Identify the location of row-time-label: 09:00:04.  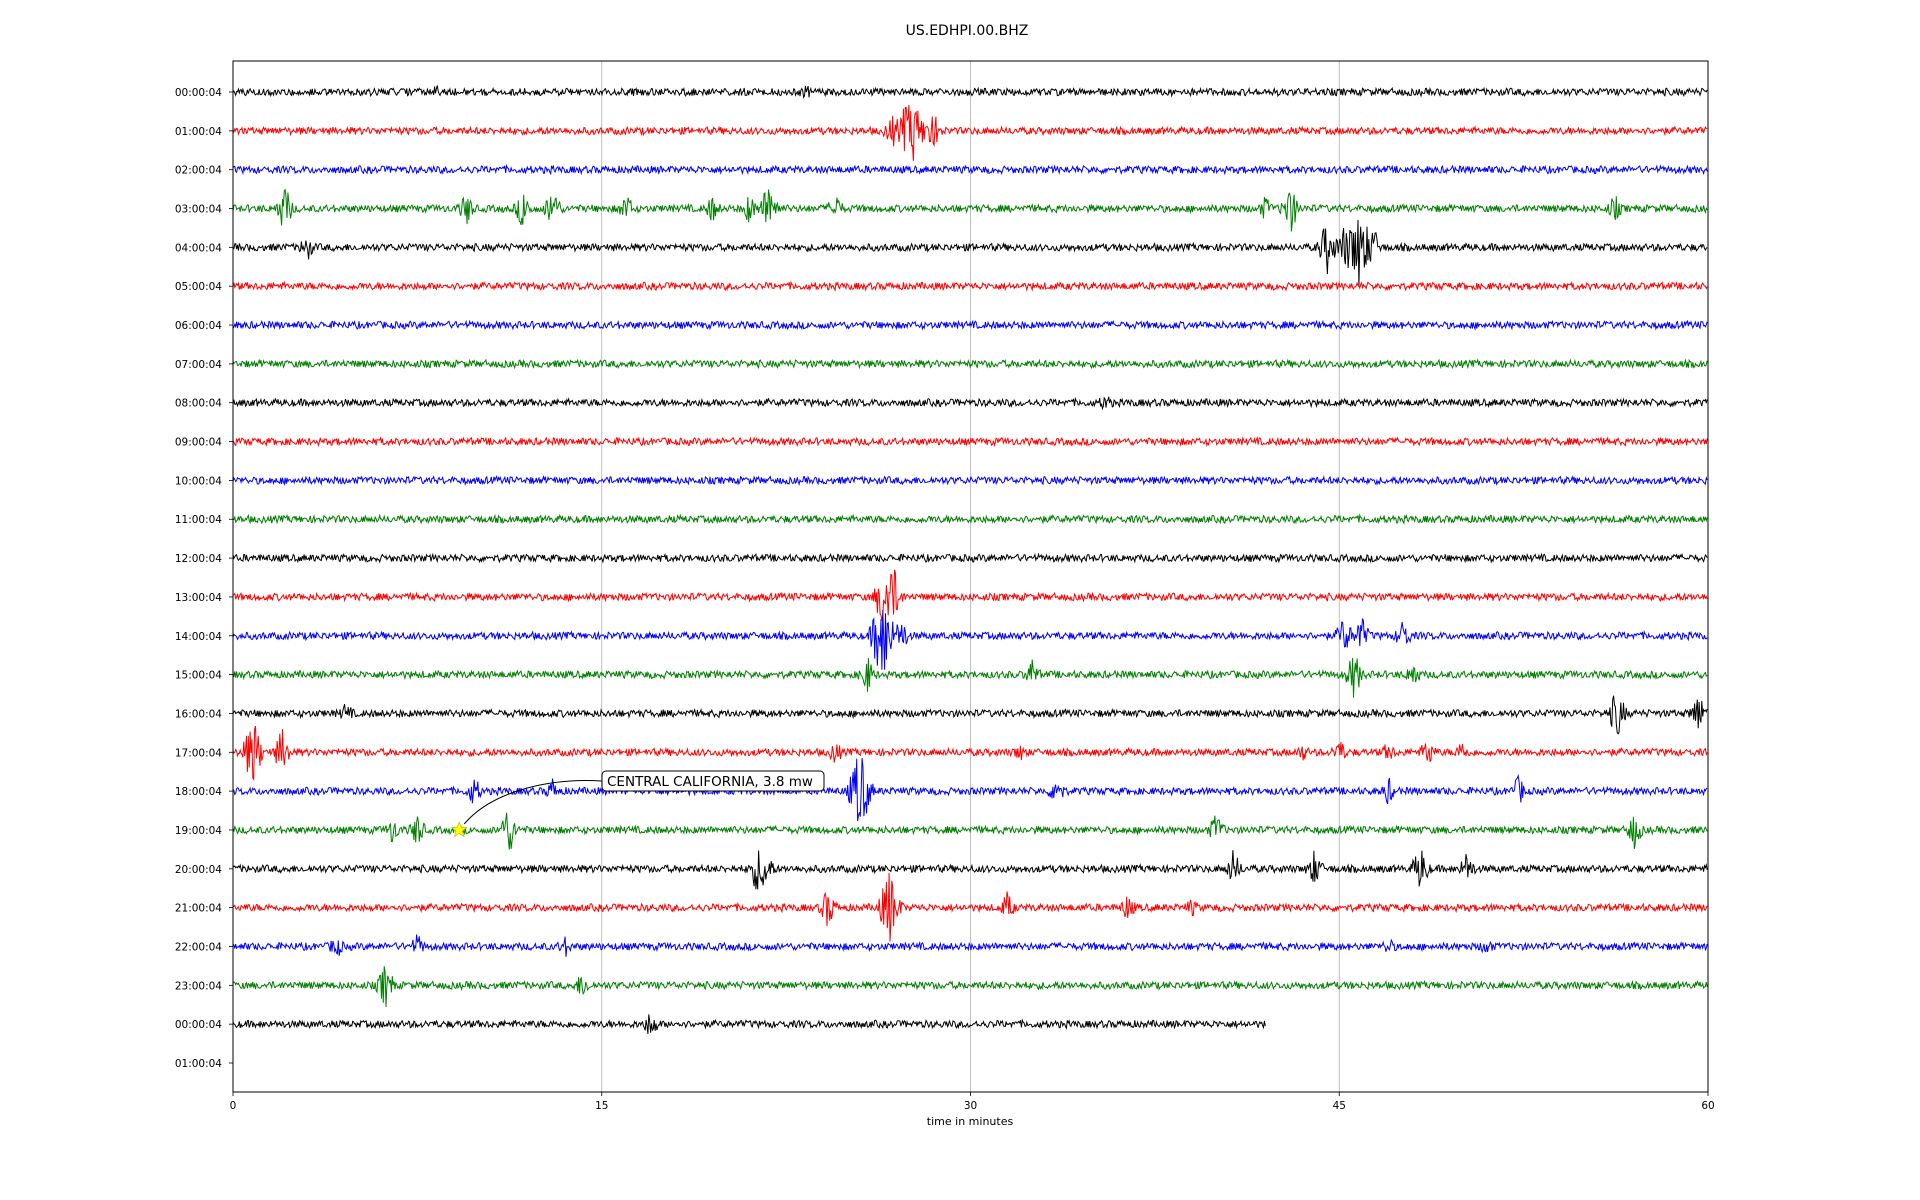
(198, 443).